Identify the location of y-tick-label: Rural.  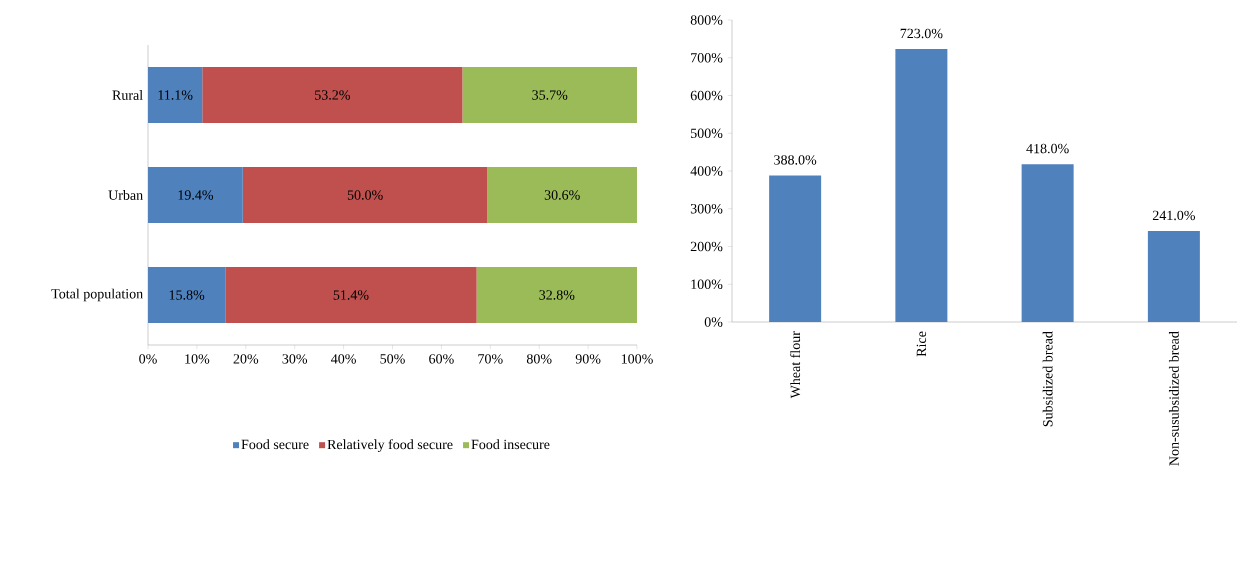
(127, 95).